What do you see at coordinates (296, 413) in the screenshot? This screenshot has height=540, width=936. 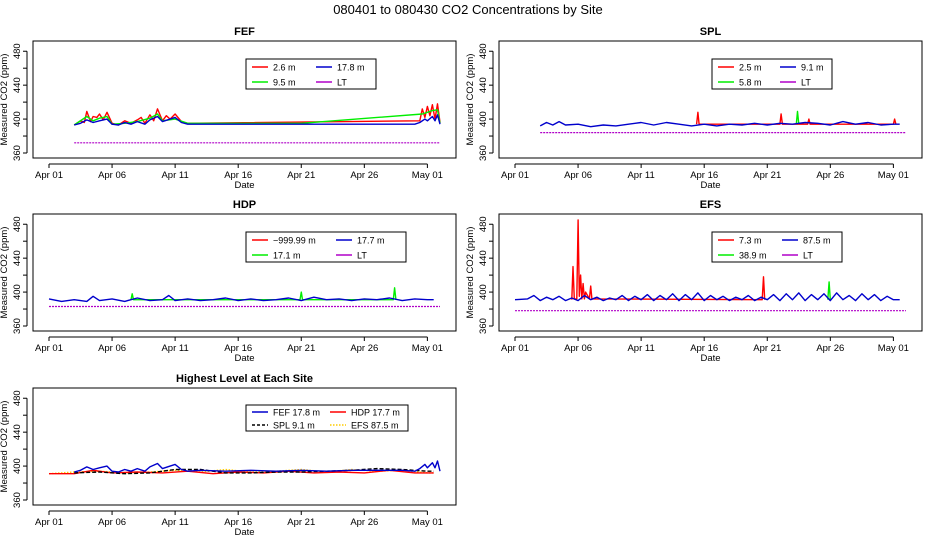 I see `legend-label: FEF 17.8 m` at bounding box center [296, 413].